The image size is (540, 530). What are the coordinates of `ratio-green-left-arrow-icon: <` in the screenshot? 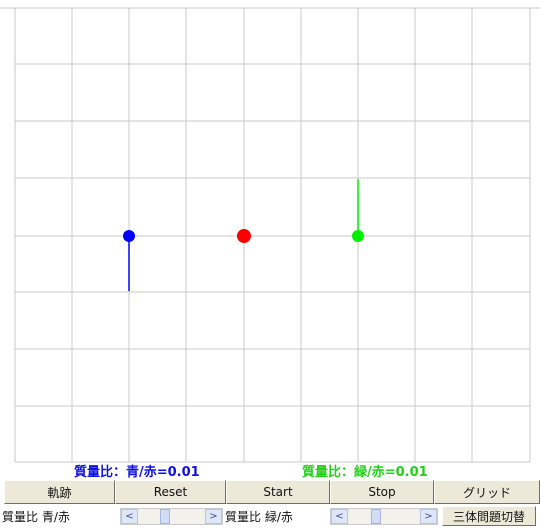 It's located at (339, 516).